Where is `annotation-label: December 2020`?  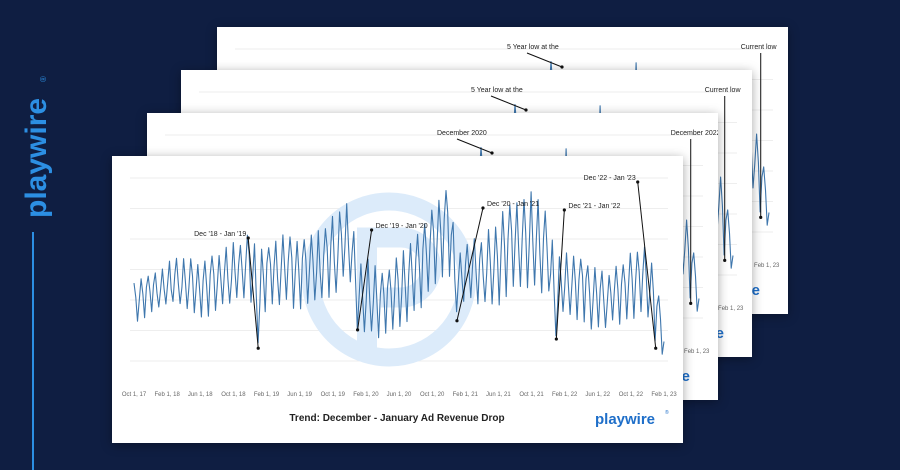
annotation-label: December 2020 is located at coordinates (462, 133).